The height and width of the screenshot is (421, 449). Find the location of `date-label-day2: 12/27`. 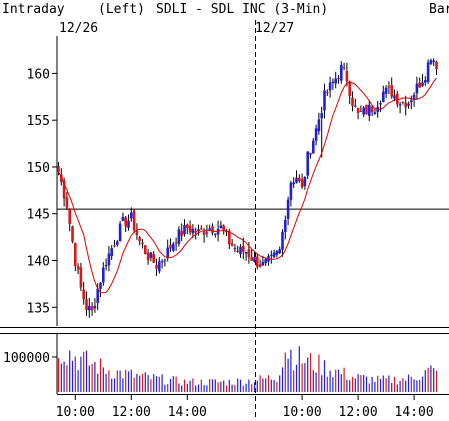

date-label-day2: 12/27 is located at coordinates (274, 28).